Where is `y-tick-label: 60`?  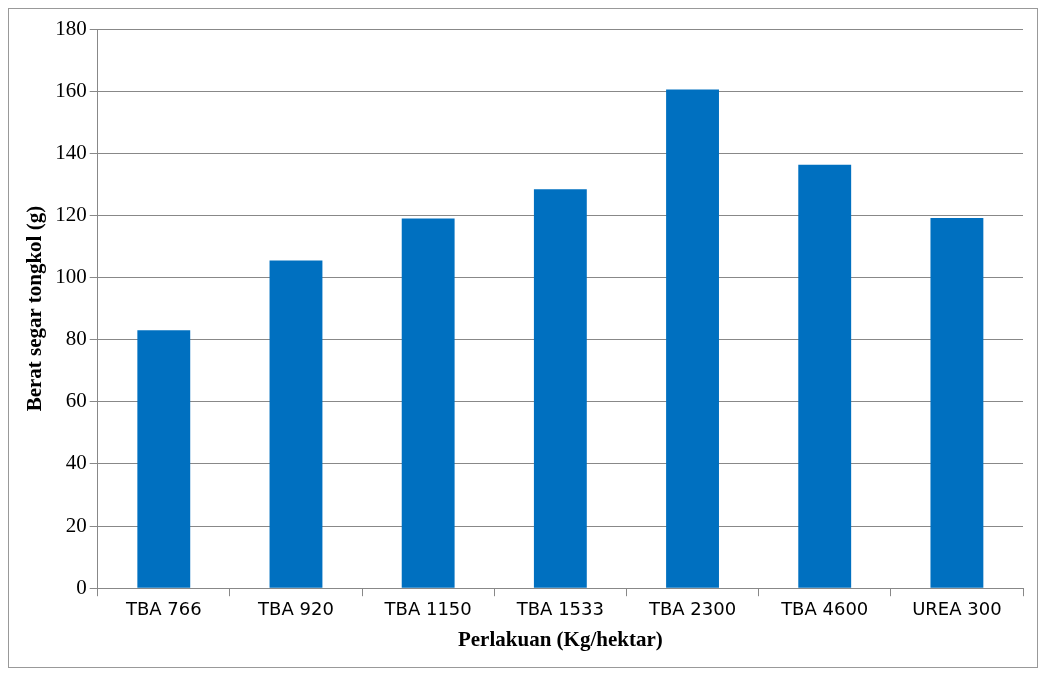 y-tick-label: 60 is located at coordinates (76, 400).